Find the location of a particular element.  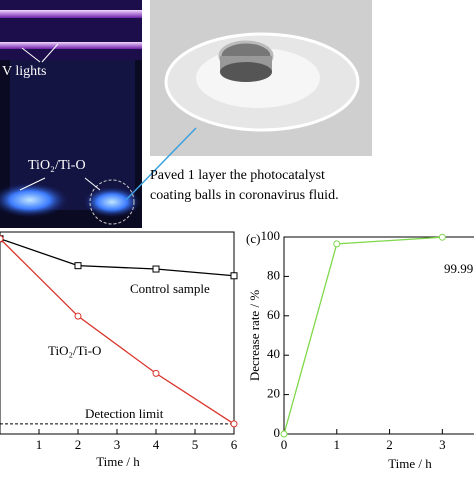

x-tick-label: 5 is located at coordinates (195, 444).